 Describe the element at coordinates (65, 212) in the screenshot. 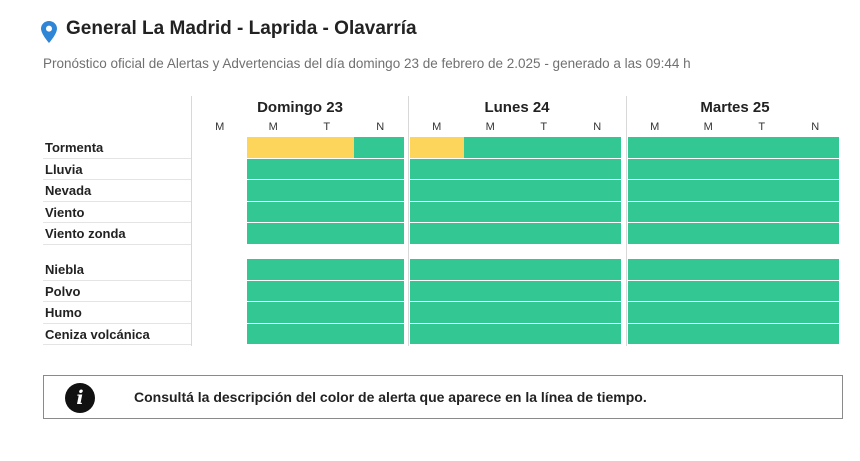

I see `row-label-viento: Viento` at that location.